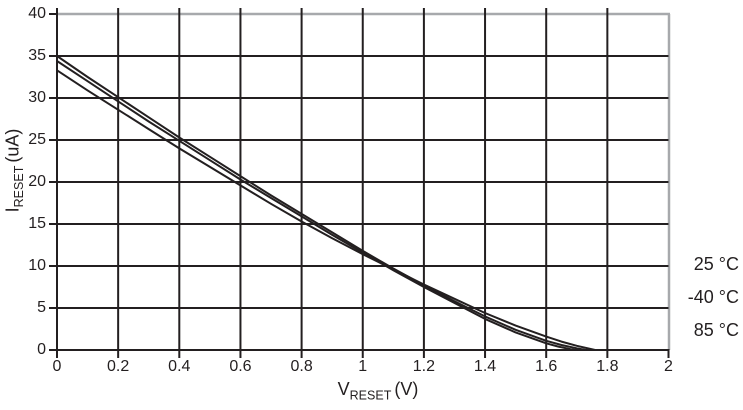  Describe the element at coordinates (716, 264) in the screenshot. I see `legend-item-25c: 25 °C` at that location.